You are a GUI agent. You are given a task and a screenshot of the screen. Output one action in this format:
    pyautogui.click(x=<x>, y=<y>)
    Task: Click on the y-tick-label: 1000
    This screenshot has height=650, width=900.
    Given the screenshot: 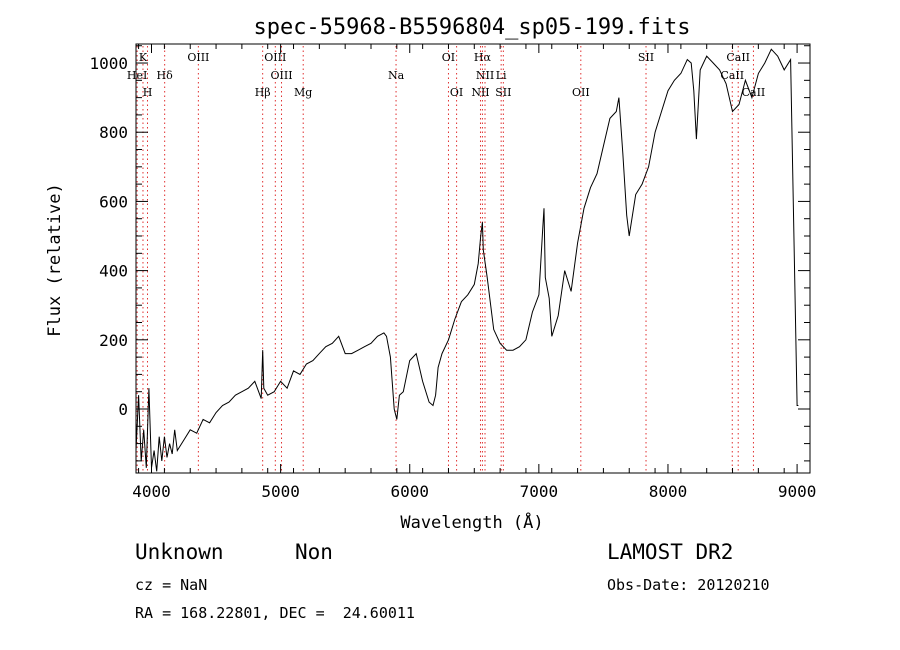 What is the action you would take?
    pyautogui.click(x=108, y=63)
    